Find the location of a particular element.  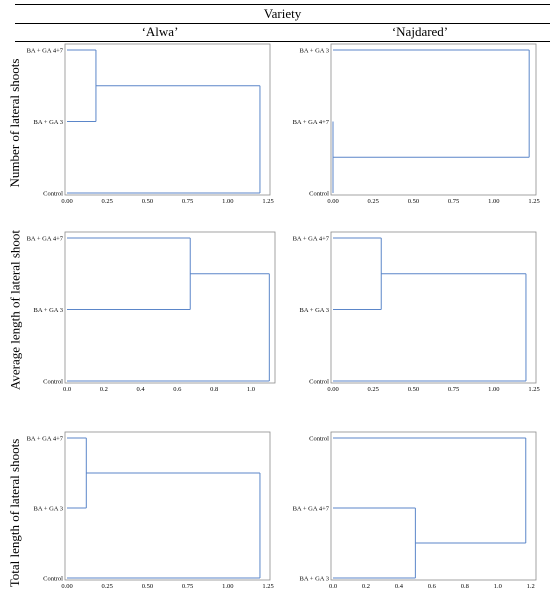

top-rule is located at coordinates (282, 4).